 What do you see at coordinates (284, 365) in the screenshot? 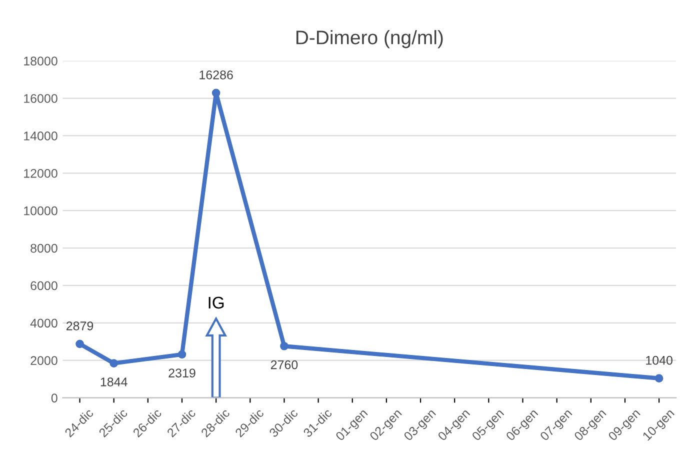
I see `data-label: 2760` at bounding box center [284, 365].